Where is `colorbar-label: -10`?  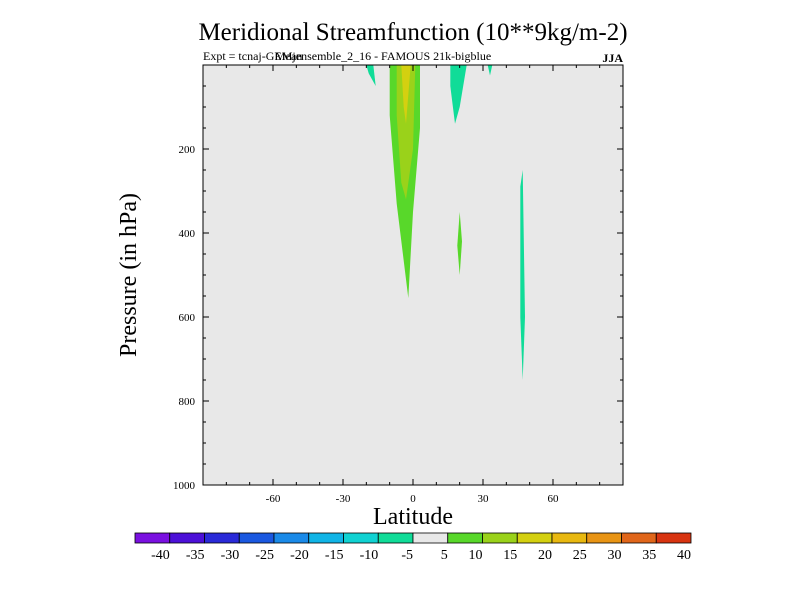 colorbar-label: -10 is located at coordinates (369, 555).